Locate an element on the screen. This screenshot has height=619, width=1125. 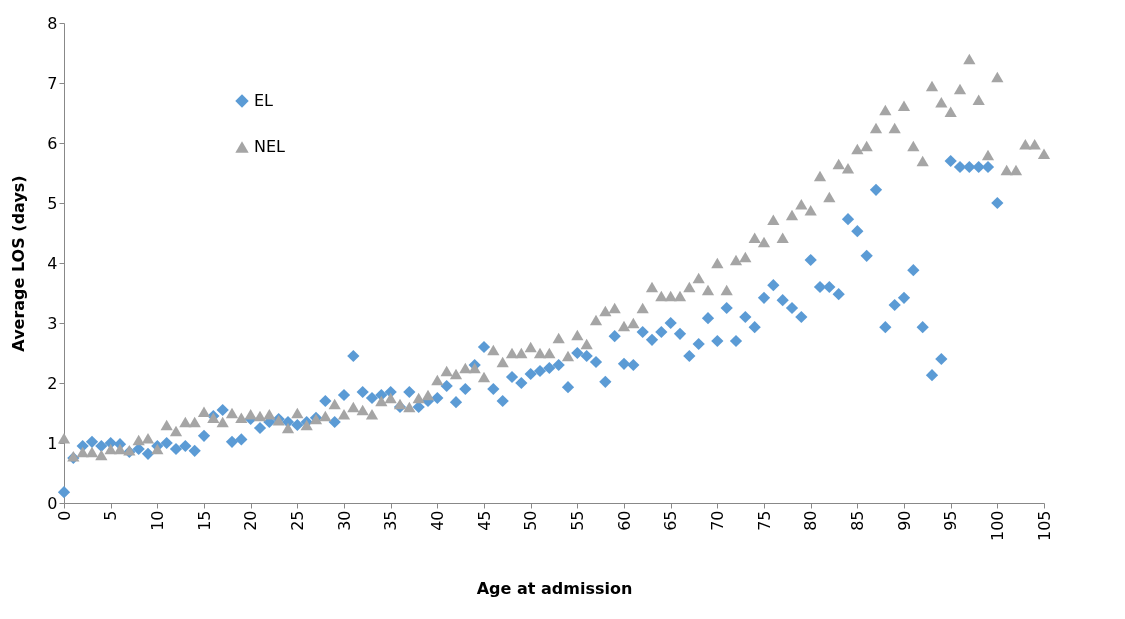
x-tick-label: 80 is located at coordinates (811, 520).